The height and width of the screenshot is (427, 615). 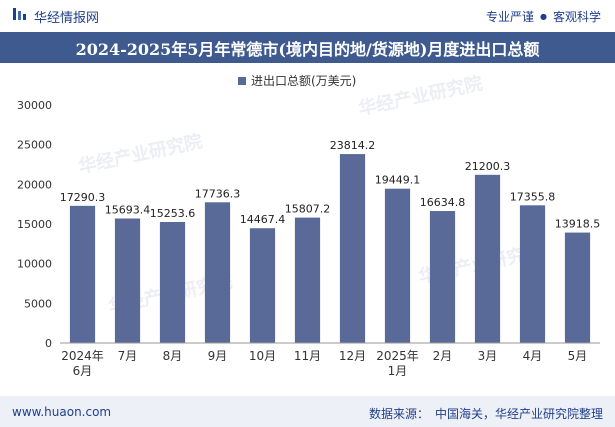 What do you see at coordinates (576, 17) in the screenshot?
I see `tagline-right: 客观科学` at bounding box center [576, 17].